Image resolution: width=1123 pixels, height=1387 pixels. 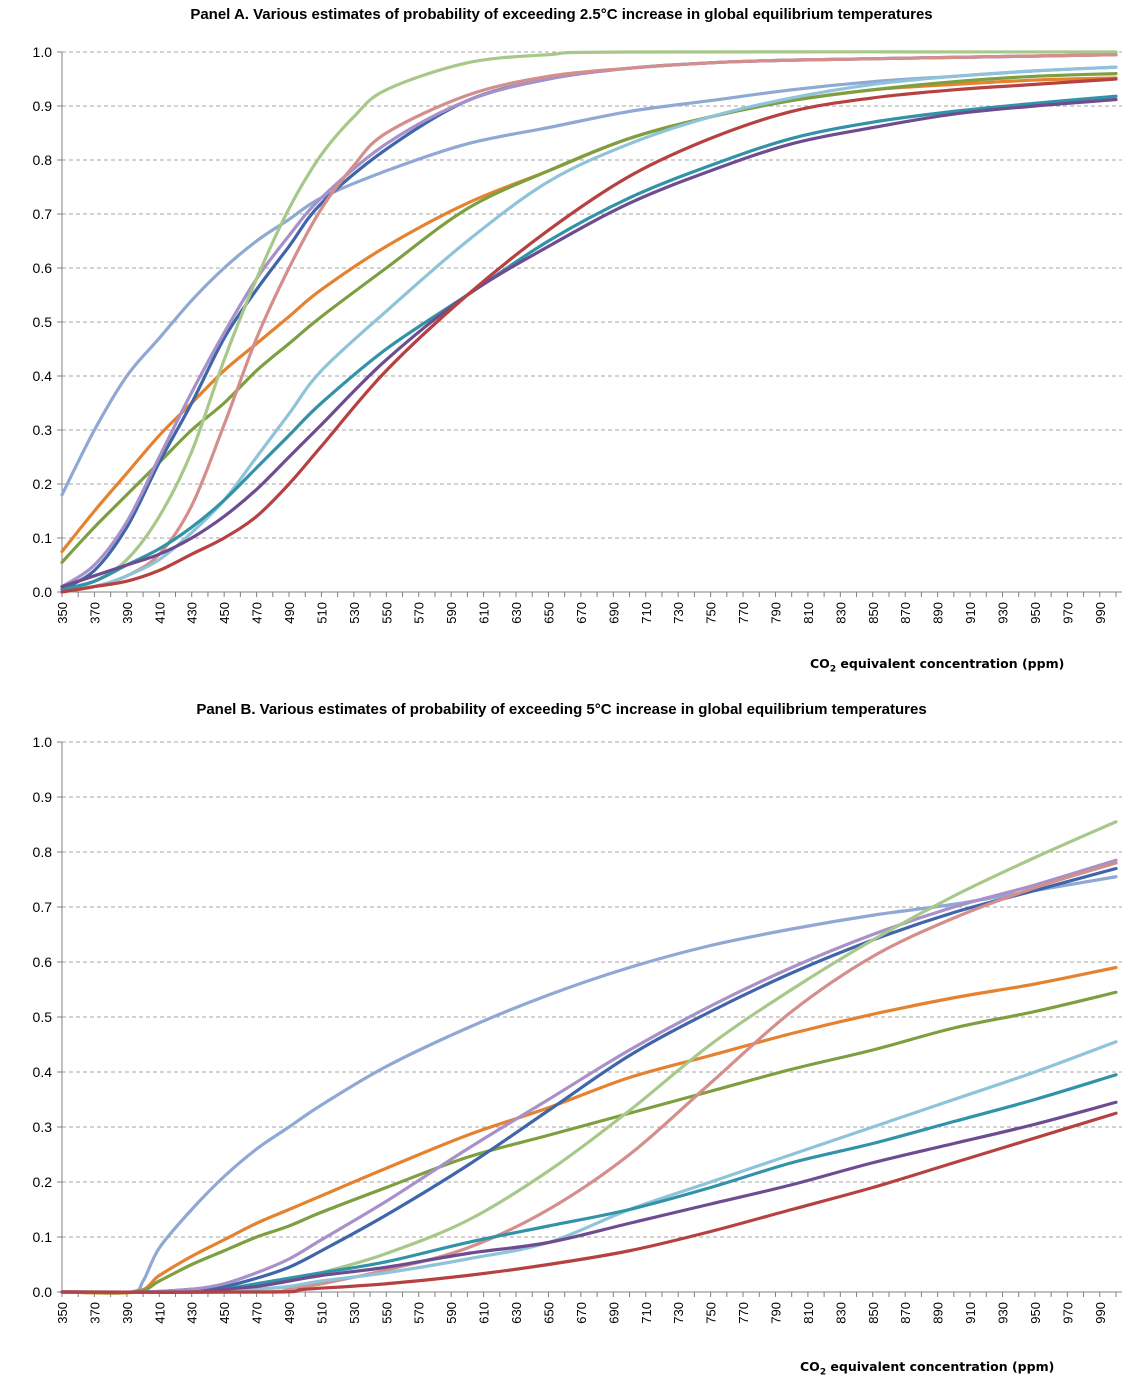 What do you see at coordinates (224, 613) in the screenshot?
I see `x-tick-label: 450` at bounding box center [224, 613].